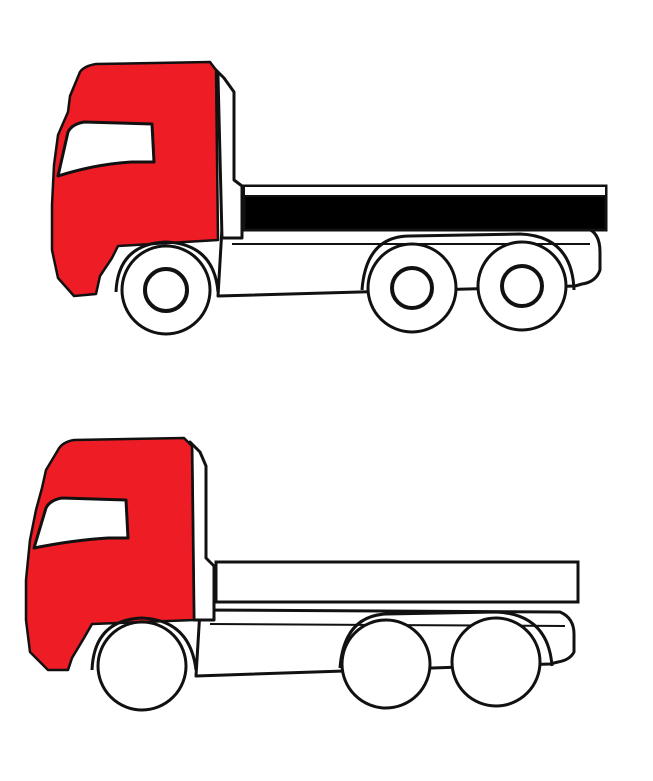 The height and width of the screenshot is (781, 653). I want to click on truck-bottom-wheel-middle, so click(386, 664).